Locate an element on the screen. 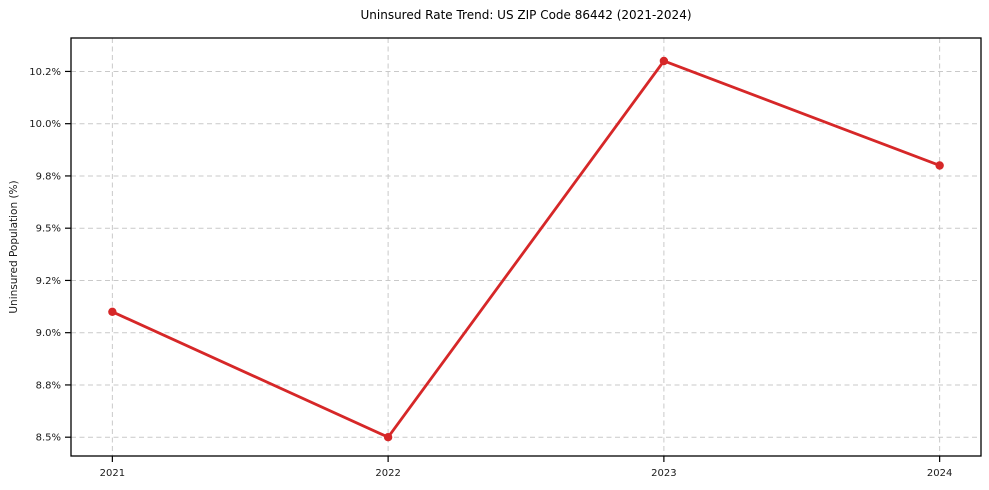 This screenshot has height=490, width=989. y-tick-label: 9.0% is located at coordinates (48, 333).